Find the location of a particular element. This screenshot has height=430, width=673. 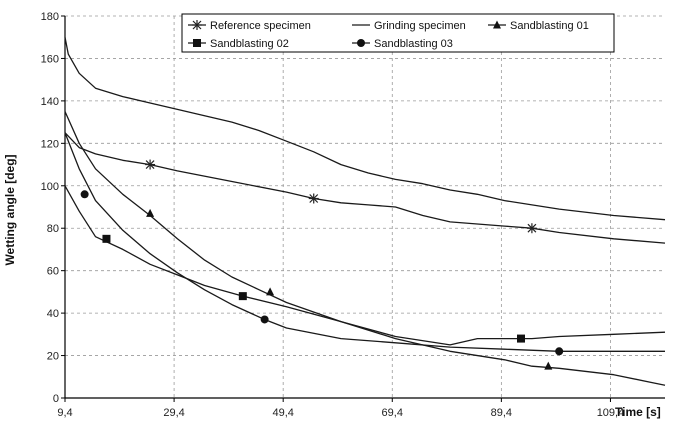

legend-marker-reference-specimen is located at coordinates (197, 25).